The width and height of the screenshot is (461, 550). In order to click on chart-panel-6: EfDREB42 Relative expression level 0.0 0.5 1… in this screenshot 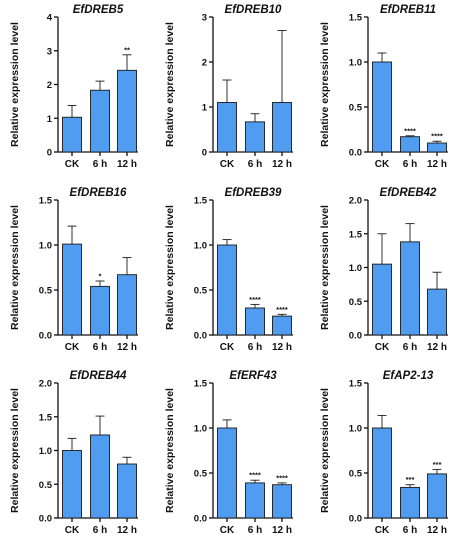, I will do `click(383, 270)`.